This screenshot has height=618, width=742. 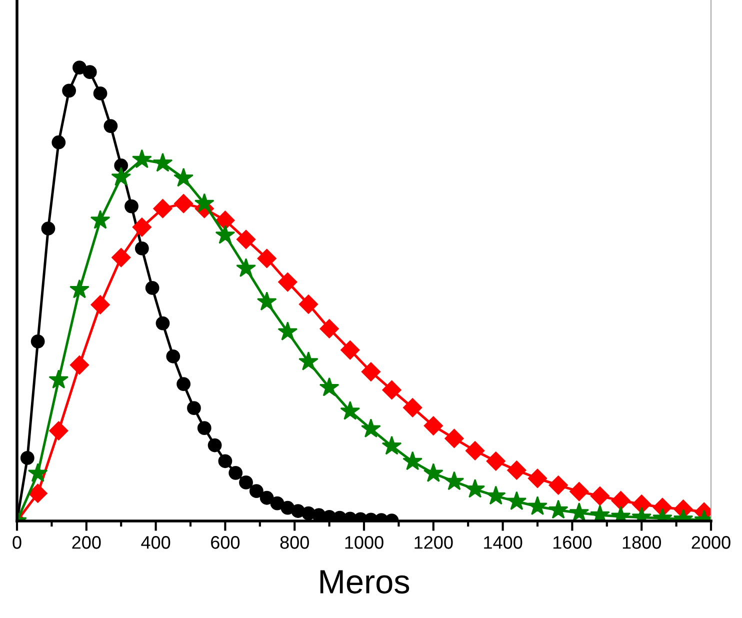 What do you see at coordinates (294, 542) in the screenshot?
I see `x-tick-label: 800` at bounding box center [294, 542].